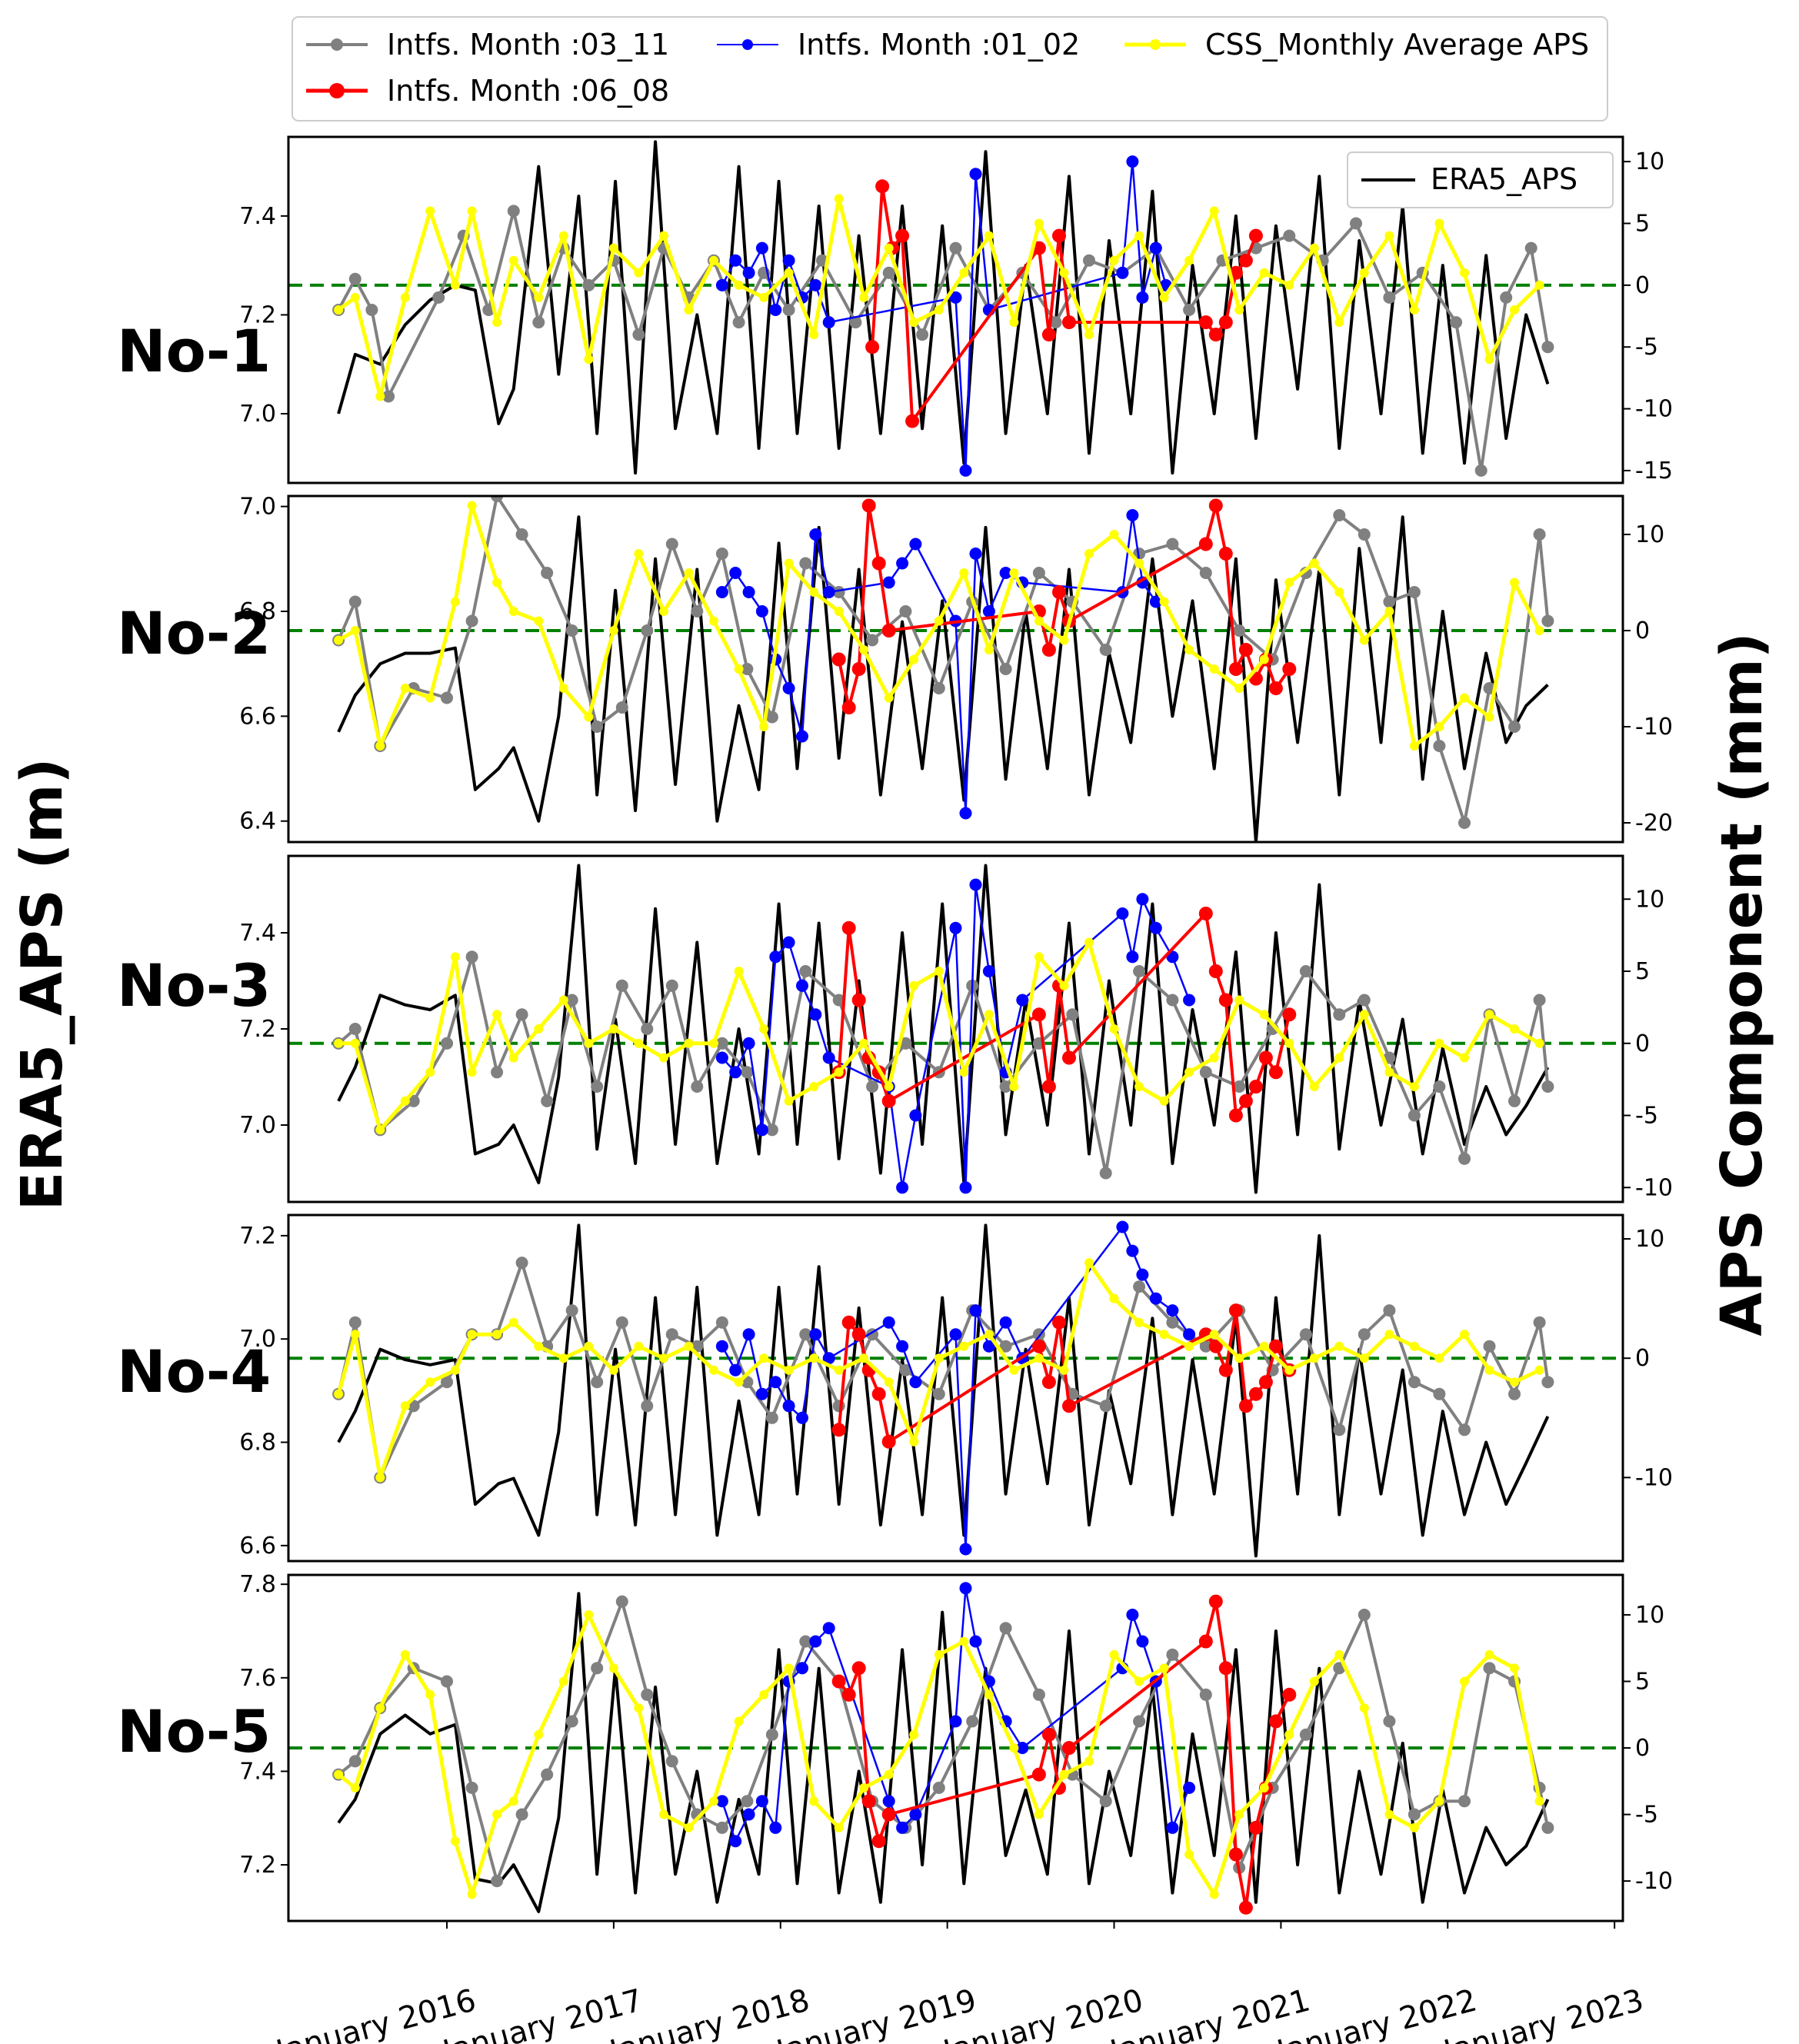 This screenshot has height=2044, width=1799. I want to click on panel-label: No-1, so click(194, 351).